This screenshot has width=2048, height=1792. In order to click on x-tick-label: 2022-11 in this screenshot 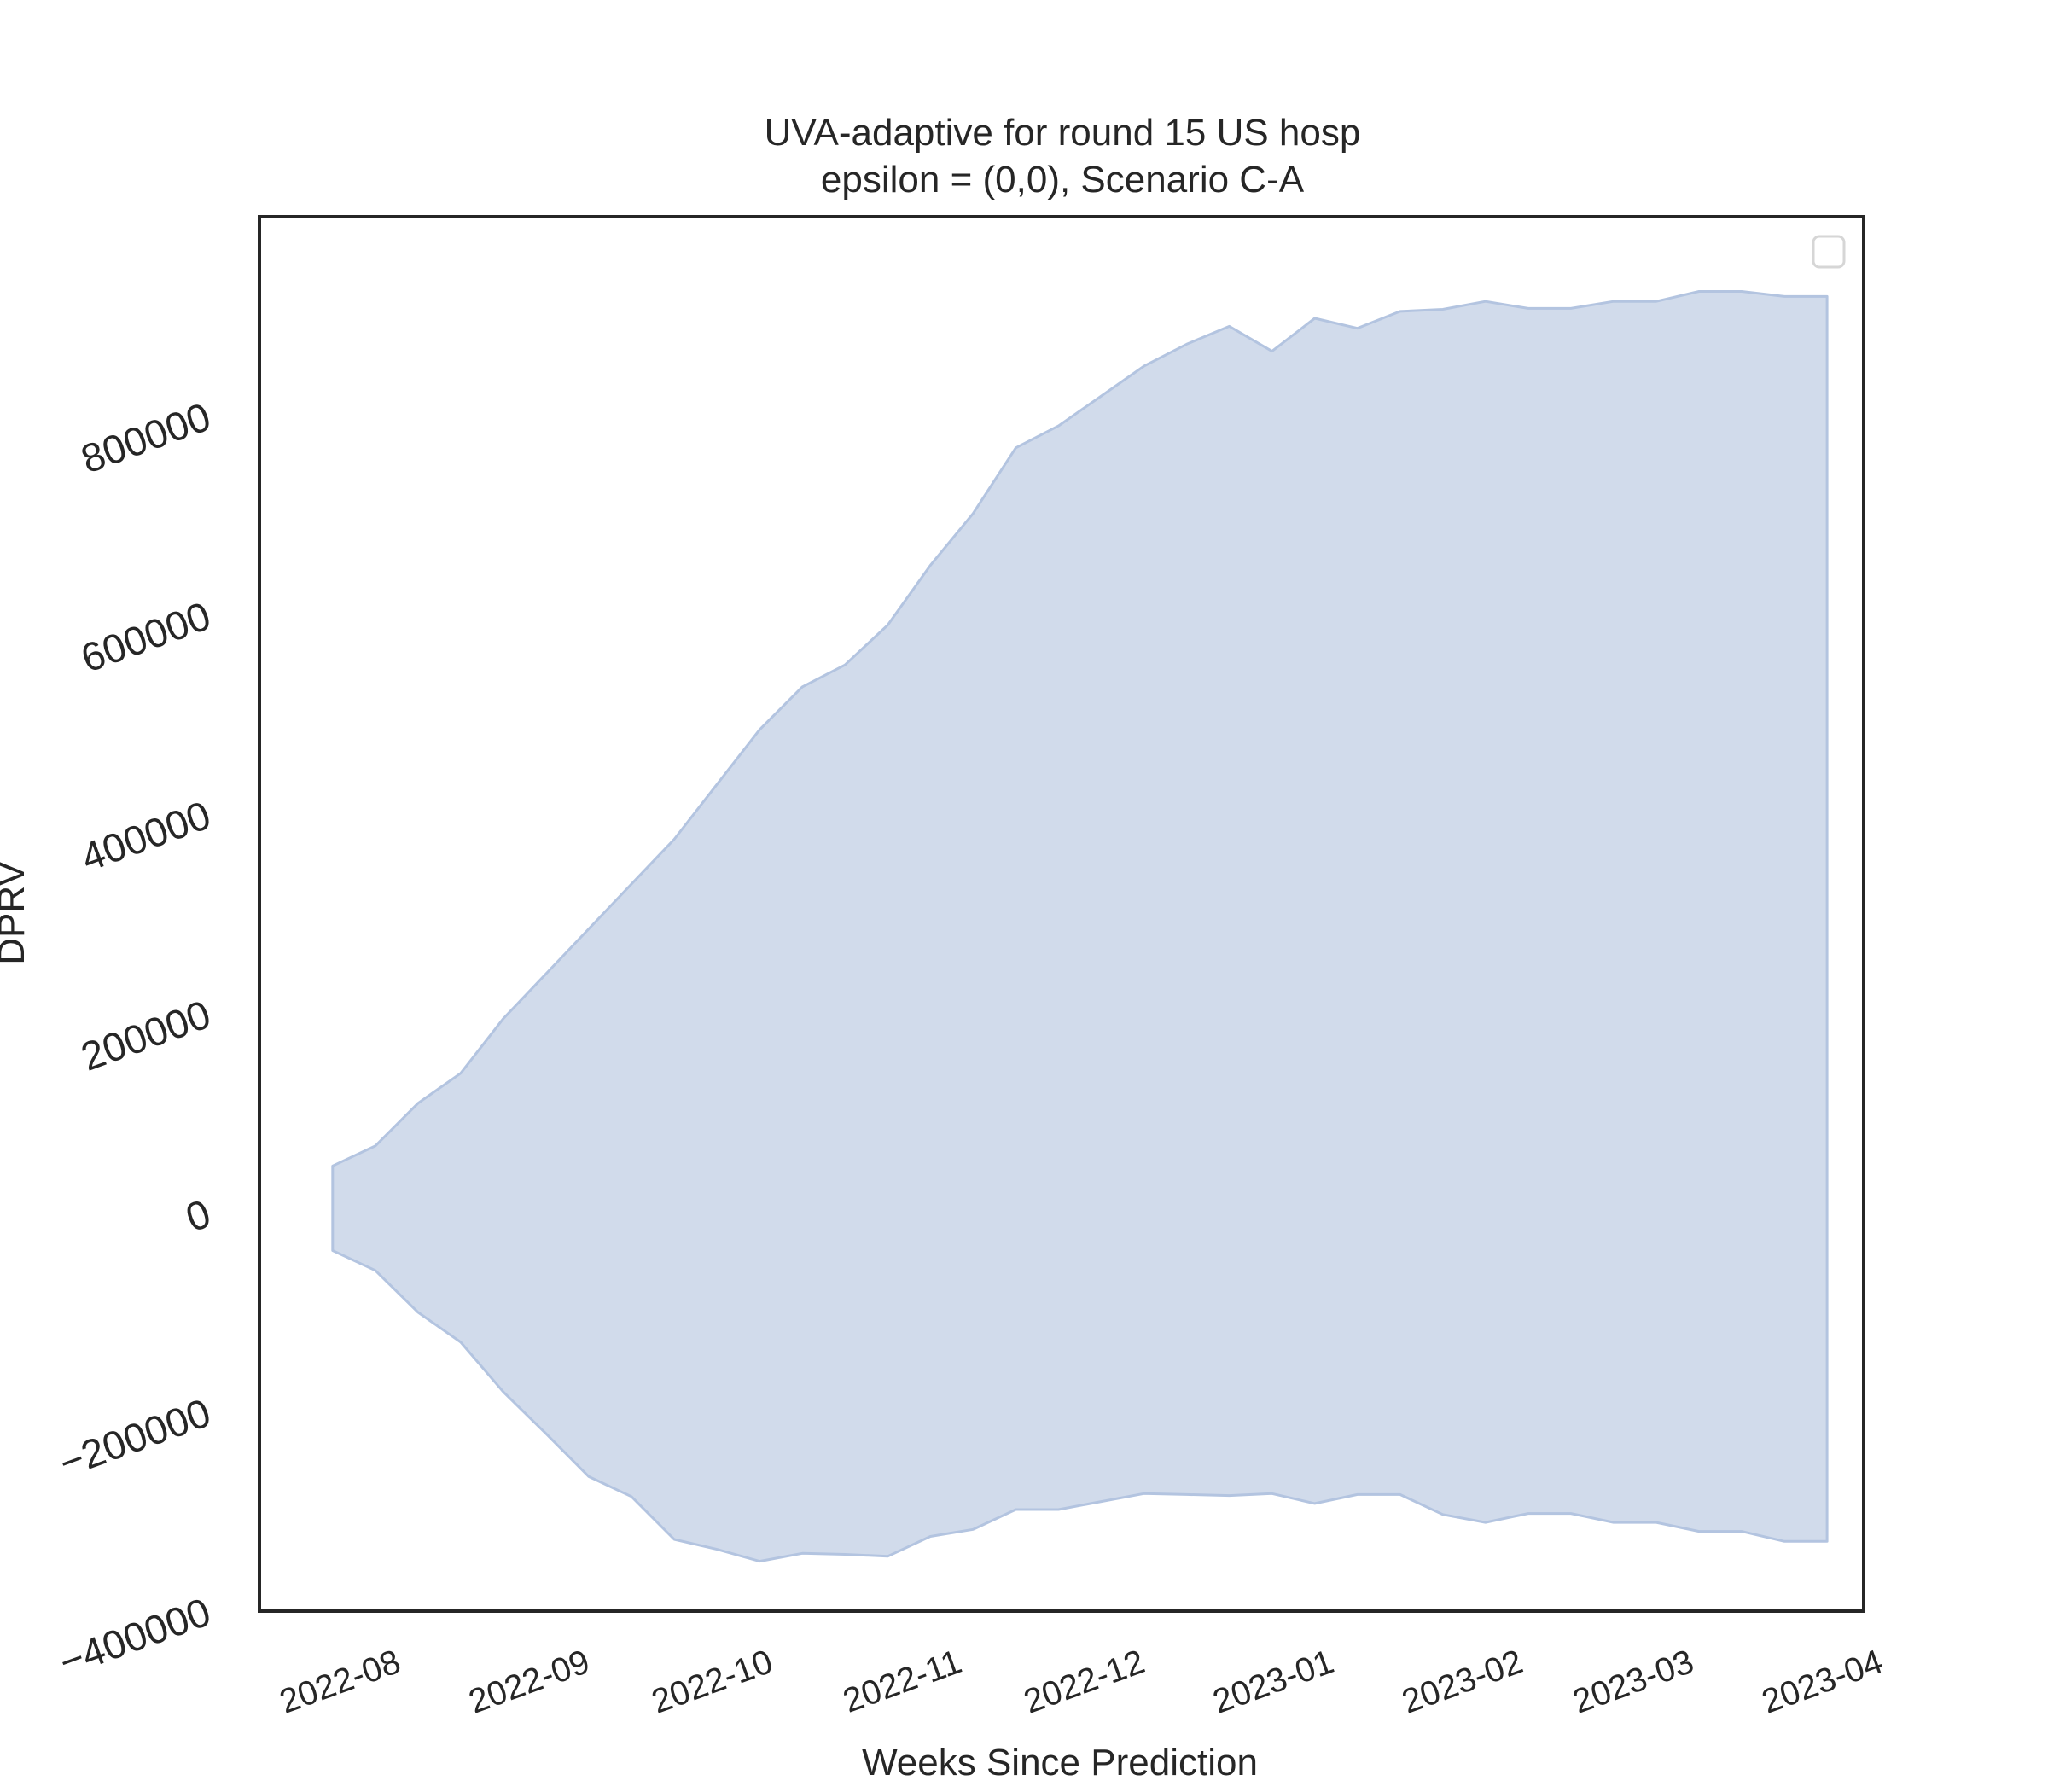, I will do `click(902, 1681)`.